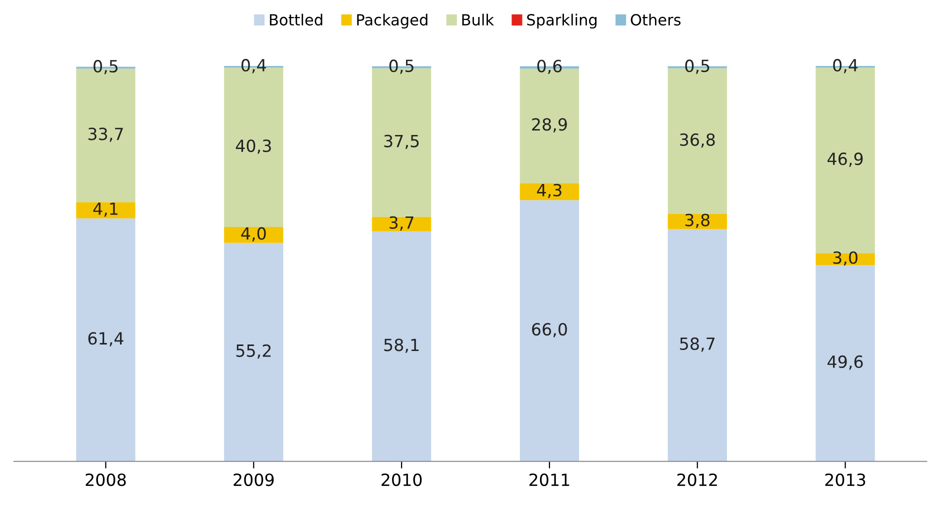 The height and width of the screenshot is (507, 936). I want to click on data-label: 0,6, so click(549, 67).